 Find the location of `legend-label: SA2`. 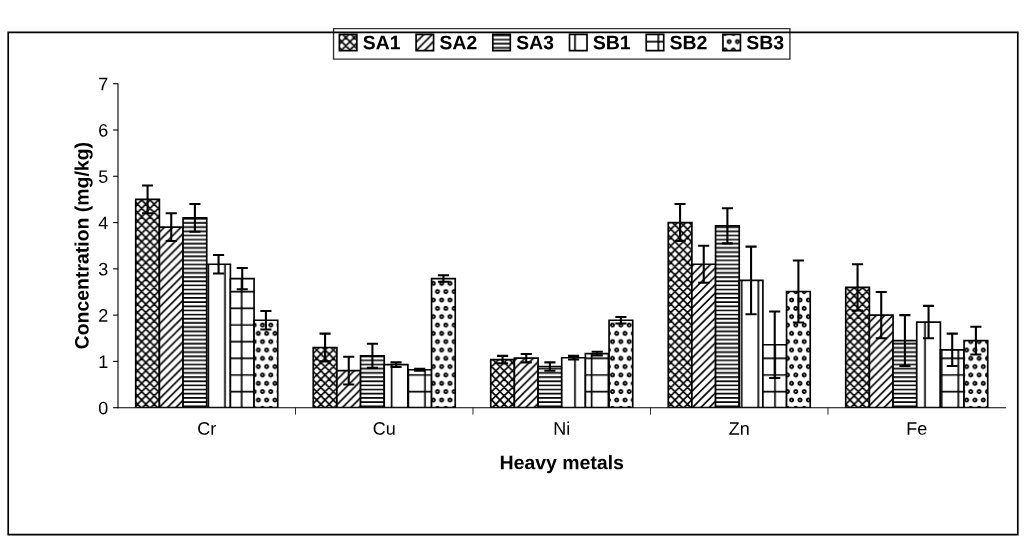

legend-label: SA2 is located at coordinates (458, 42).